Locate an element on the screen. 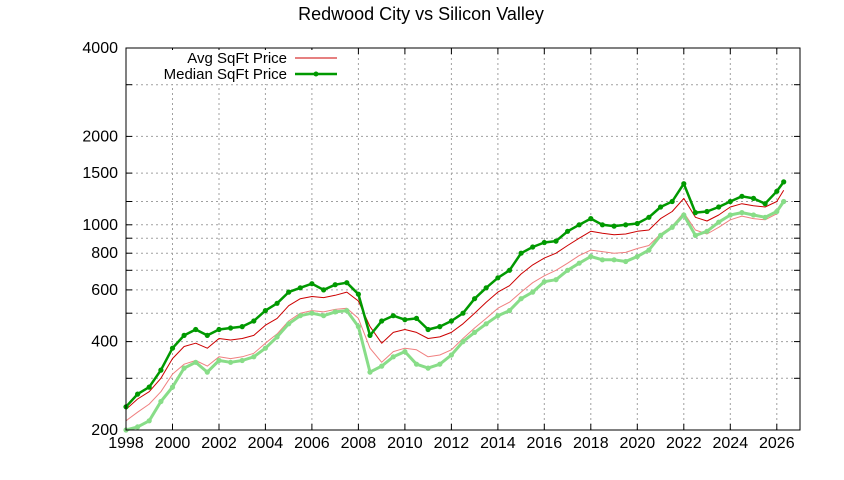  y-tick-label: 4000 is located at coordinates (100, 48).